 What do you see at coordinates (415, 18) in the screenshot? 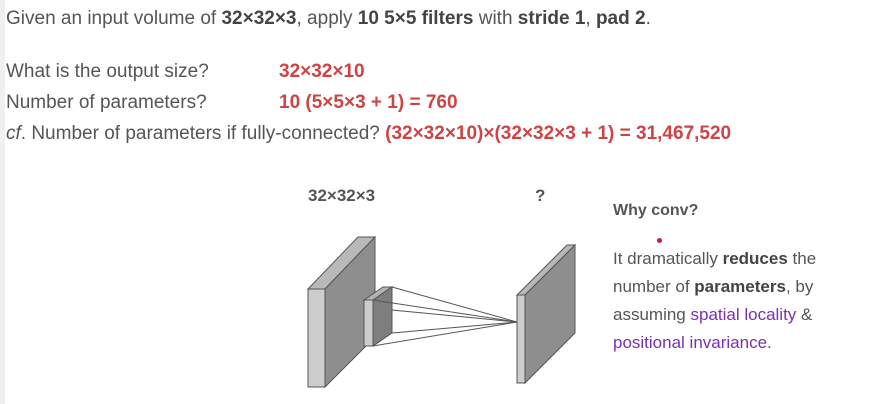
I see `filter-spec: 10 5×5 filters` at bounding box center [415, 18].